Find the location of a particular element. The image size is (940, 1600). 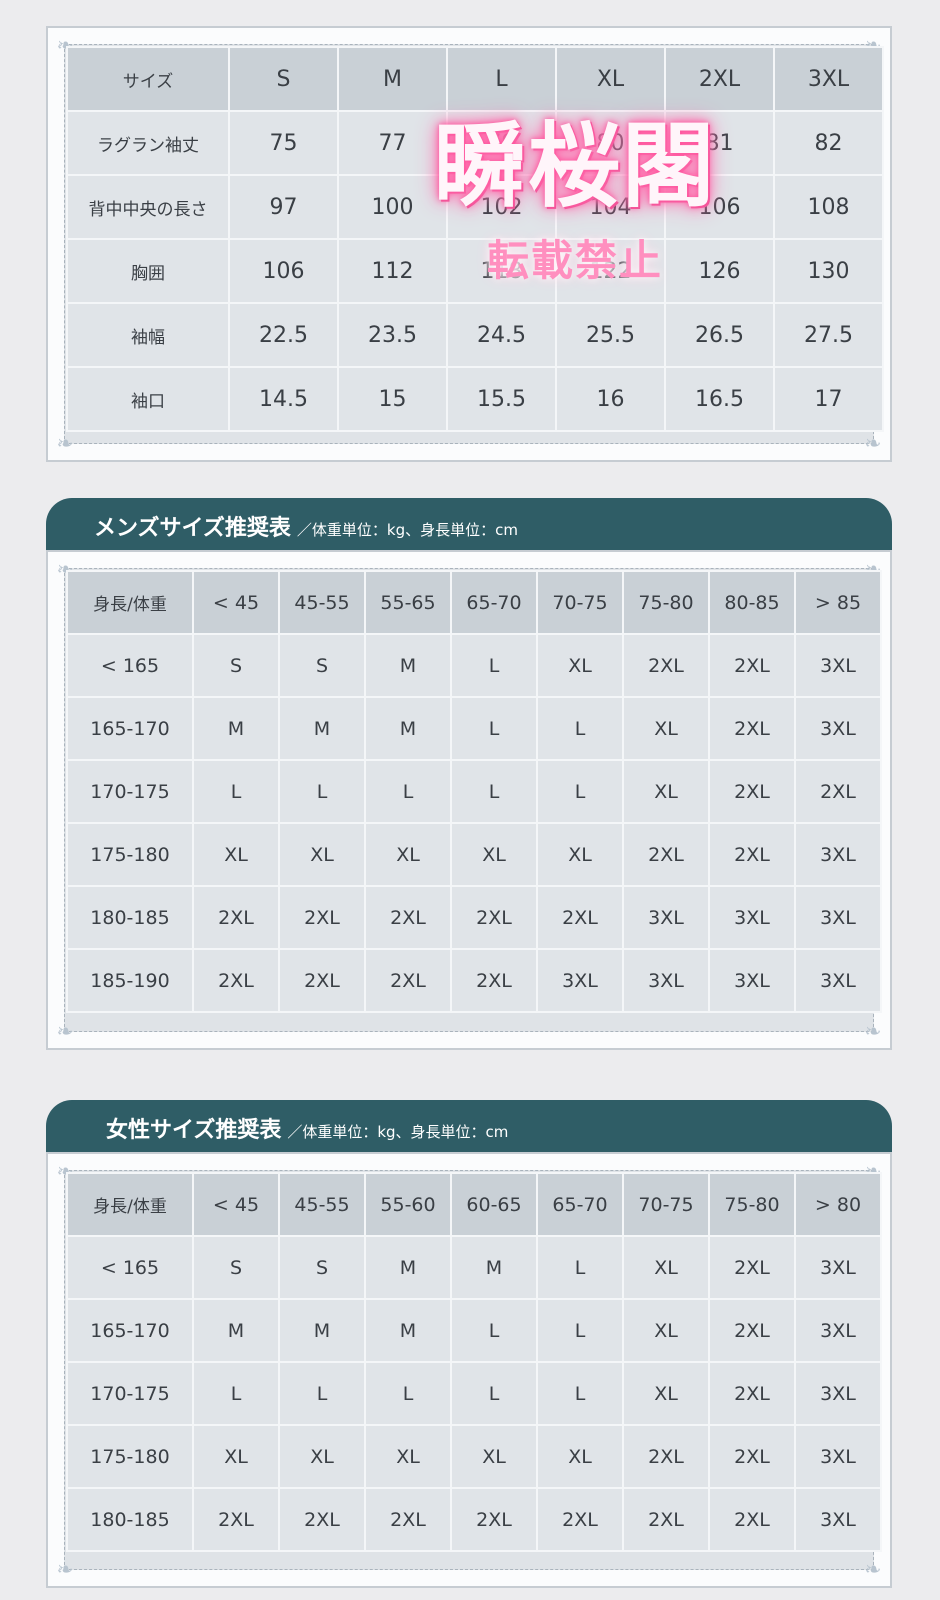

table-cell: 16 is located at coordinates (610, 399).